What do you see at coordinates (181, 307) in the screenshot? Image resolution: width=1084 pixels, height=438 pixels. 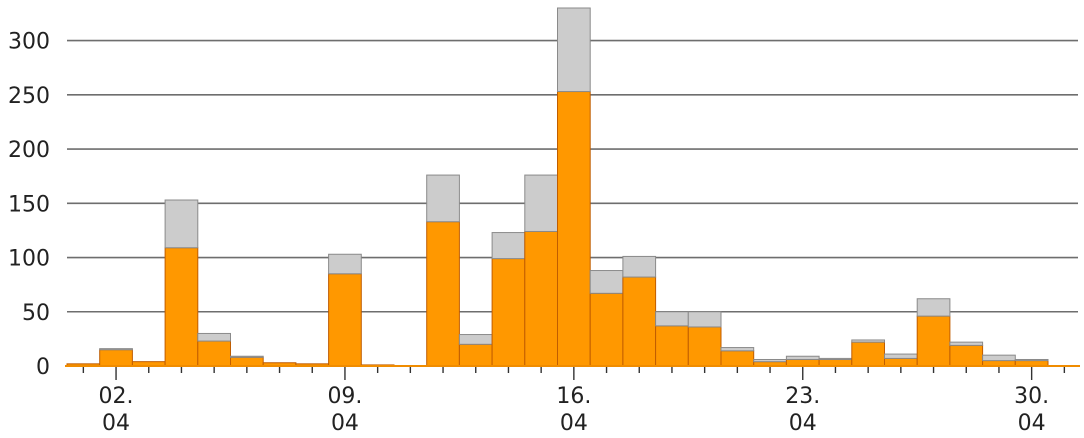 I see `bar-day-4-lower` at bounding box center [181, 307].